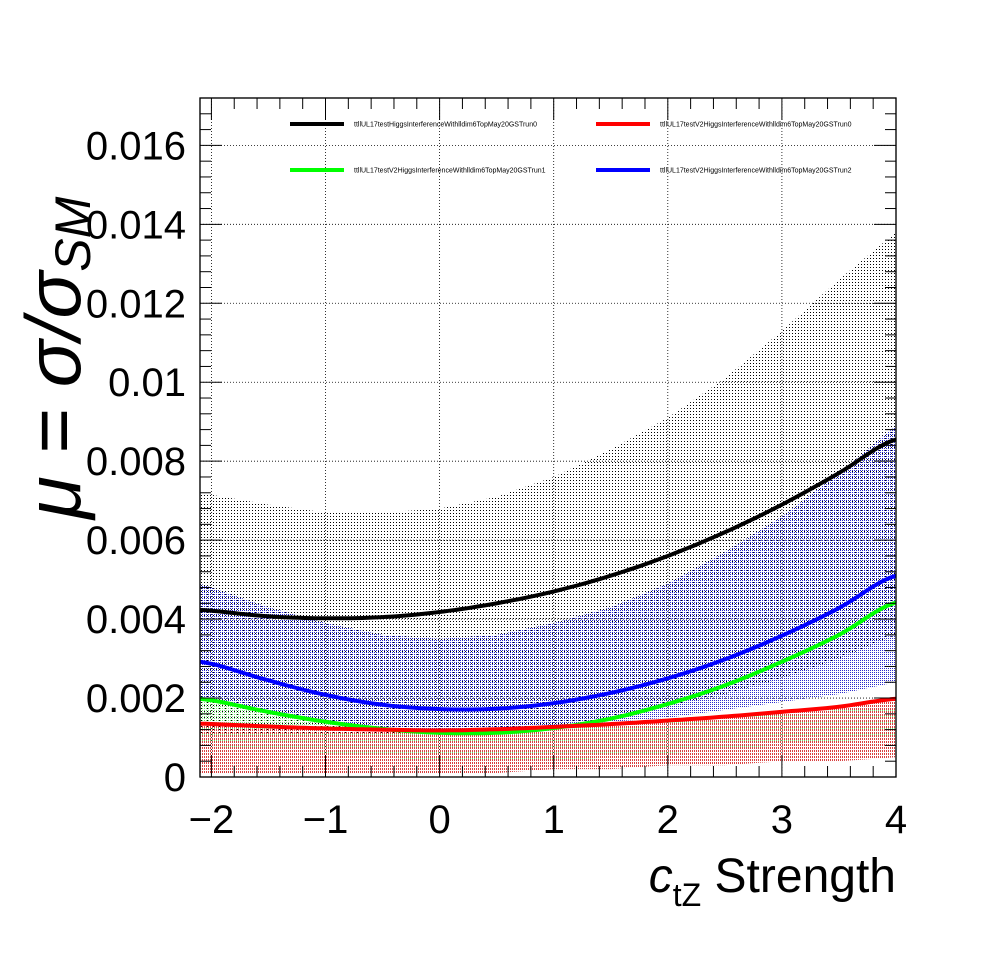 Image resolution: width=996 pixels, height=972 pixels. I want to click on y-tick-label: 0.004, so click(136, 620).